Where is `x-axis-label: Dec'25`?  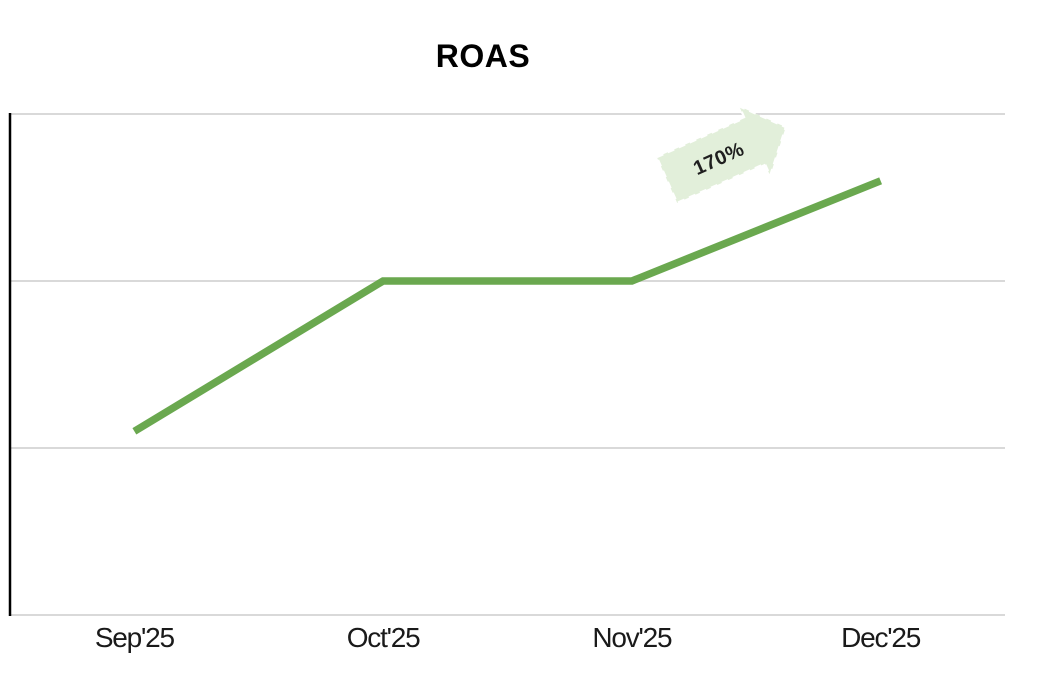
x-axis-label: Dec'25 is located at coordinates (881, 637).